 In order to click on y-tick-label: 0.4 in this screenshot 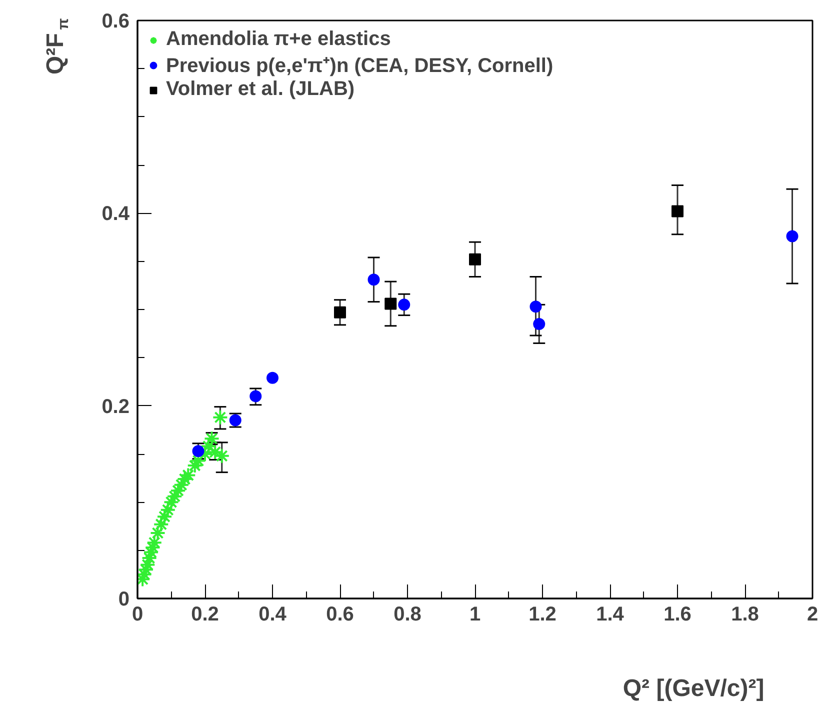, I will do `click(116, 214)`.